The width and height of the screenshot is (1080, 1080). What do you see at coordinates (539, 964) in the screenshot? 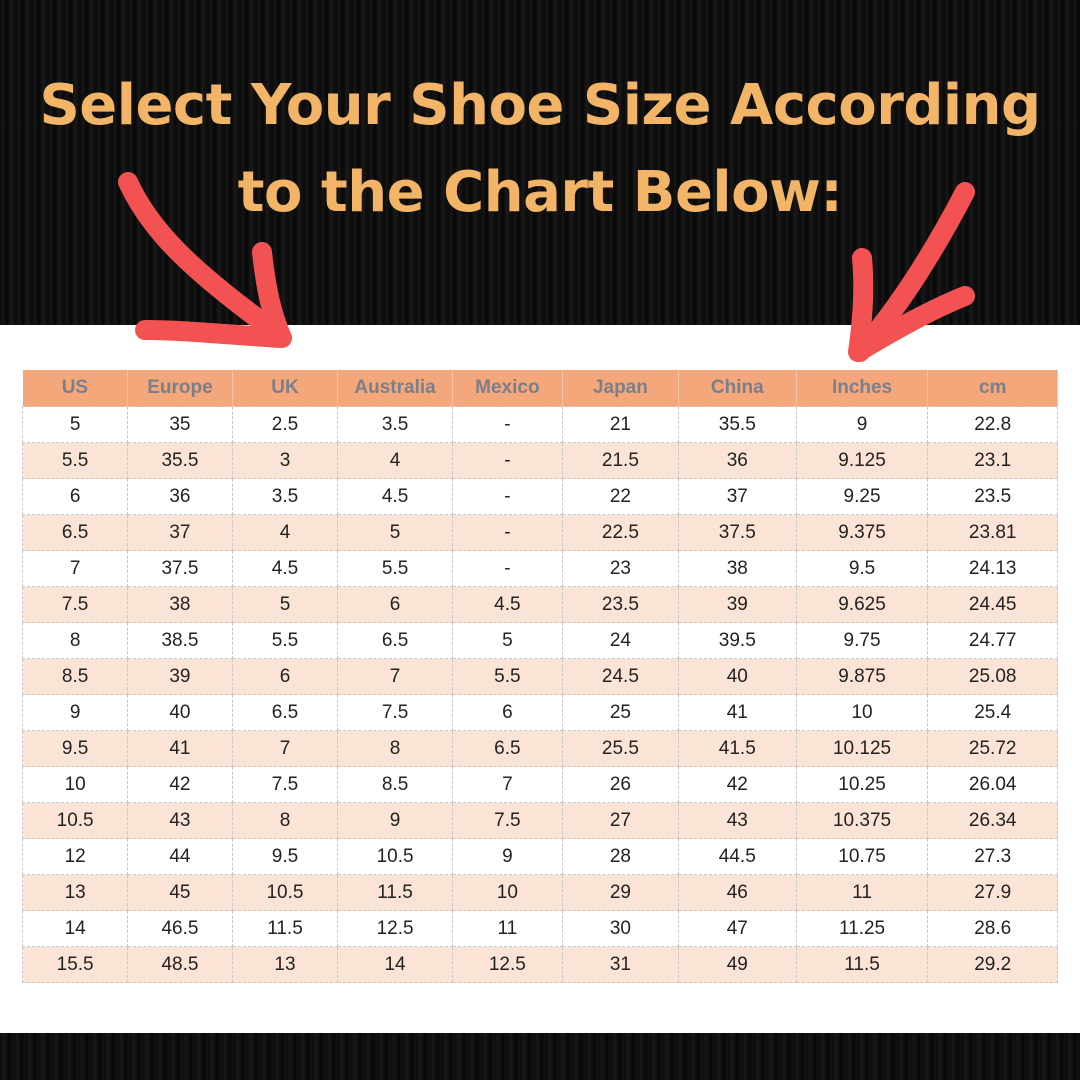
I see `table-row: 15.5 48.5 13 14 12.5 31 49 11.5 29.2` at bounding box center [539, 964].